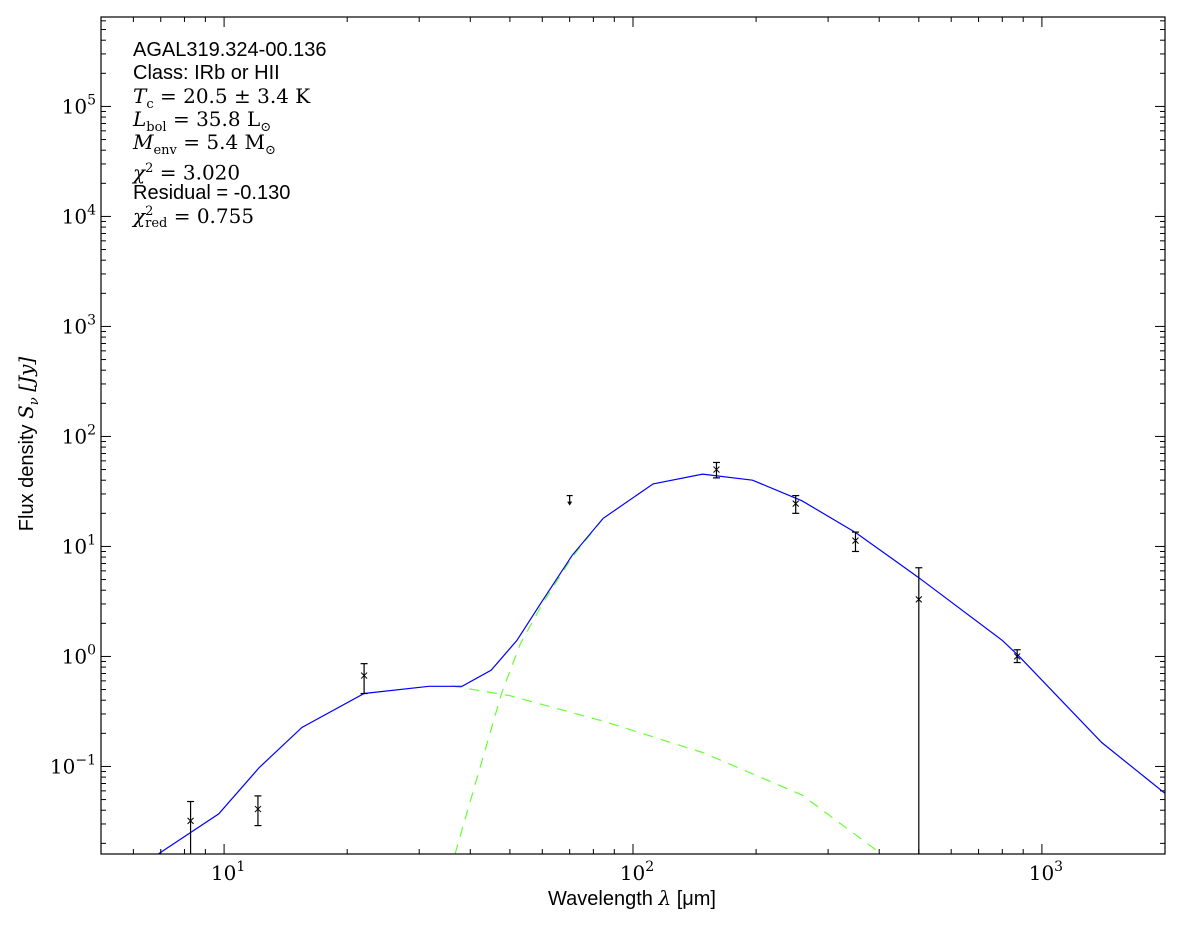 The image size is (1200, 933). What do you see at coordinates (79, 545) in the screenshot?
I see `y-tick-label: 10¹` at bounding box center [79, 545].